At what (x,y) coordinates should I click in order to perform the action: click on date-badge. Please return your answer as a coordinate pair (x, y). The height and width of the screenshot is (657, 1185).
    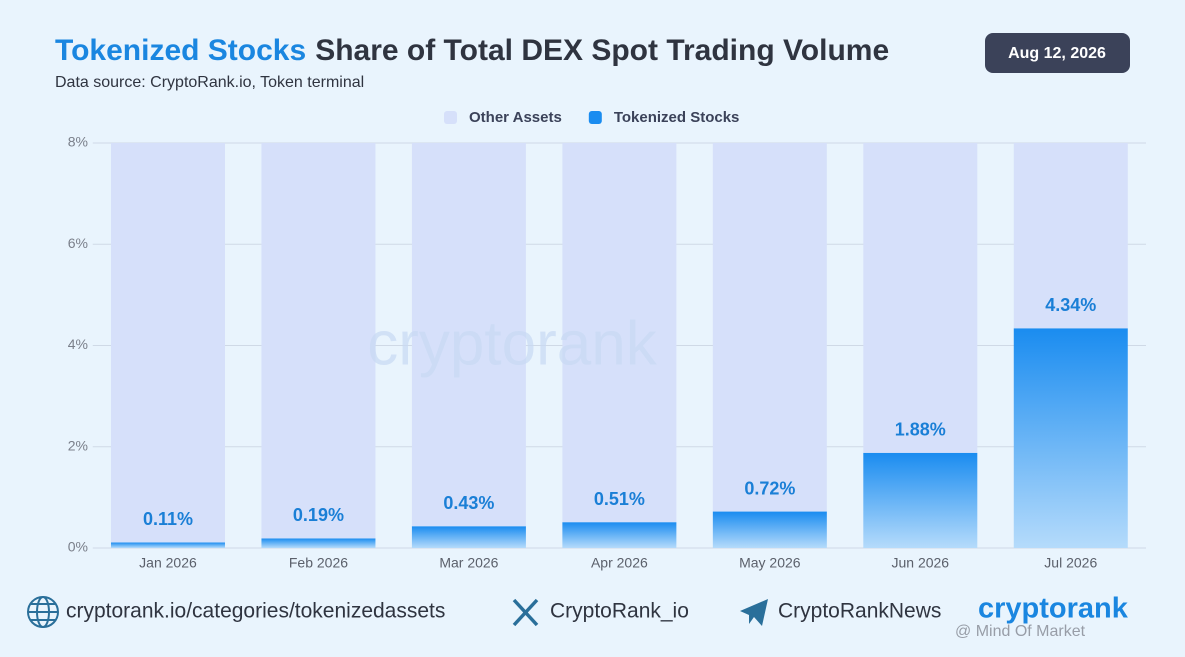
    Looking at the image, I should click on (1057, 53).